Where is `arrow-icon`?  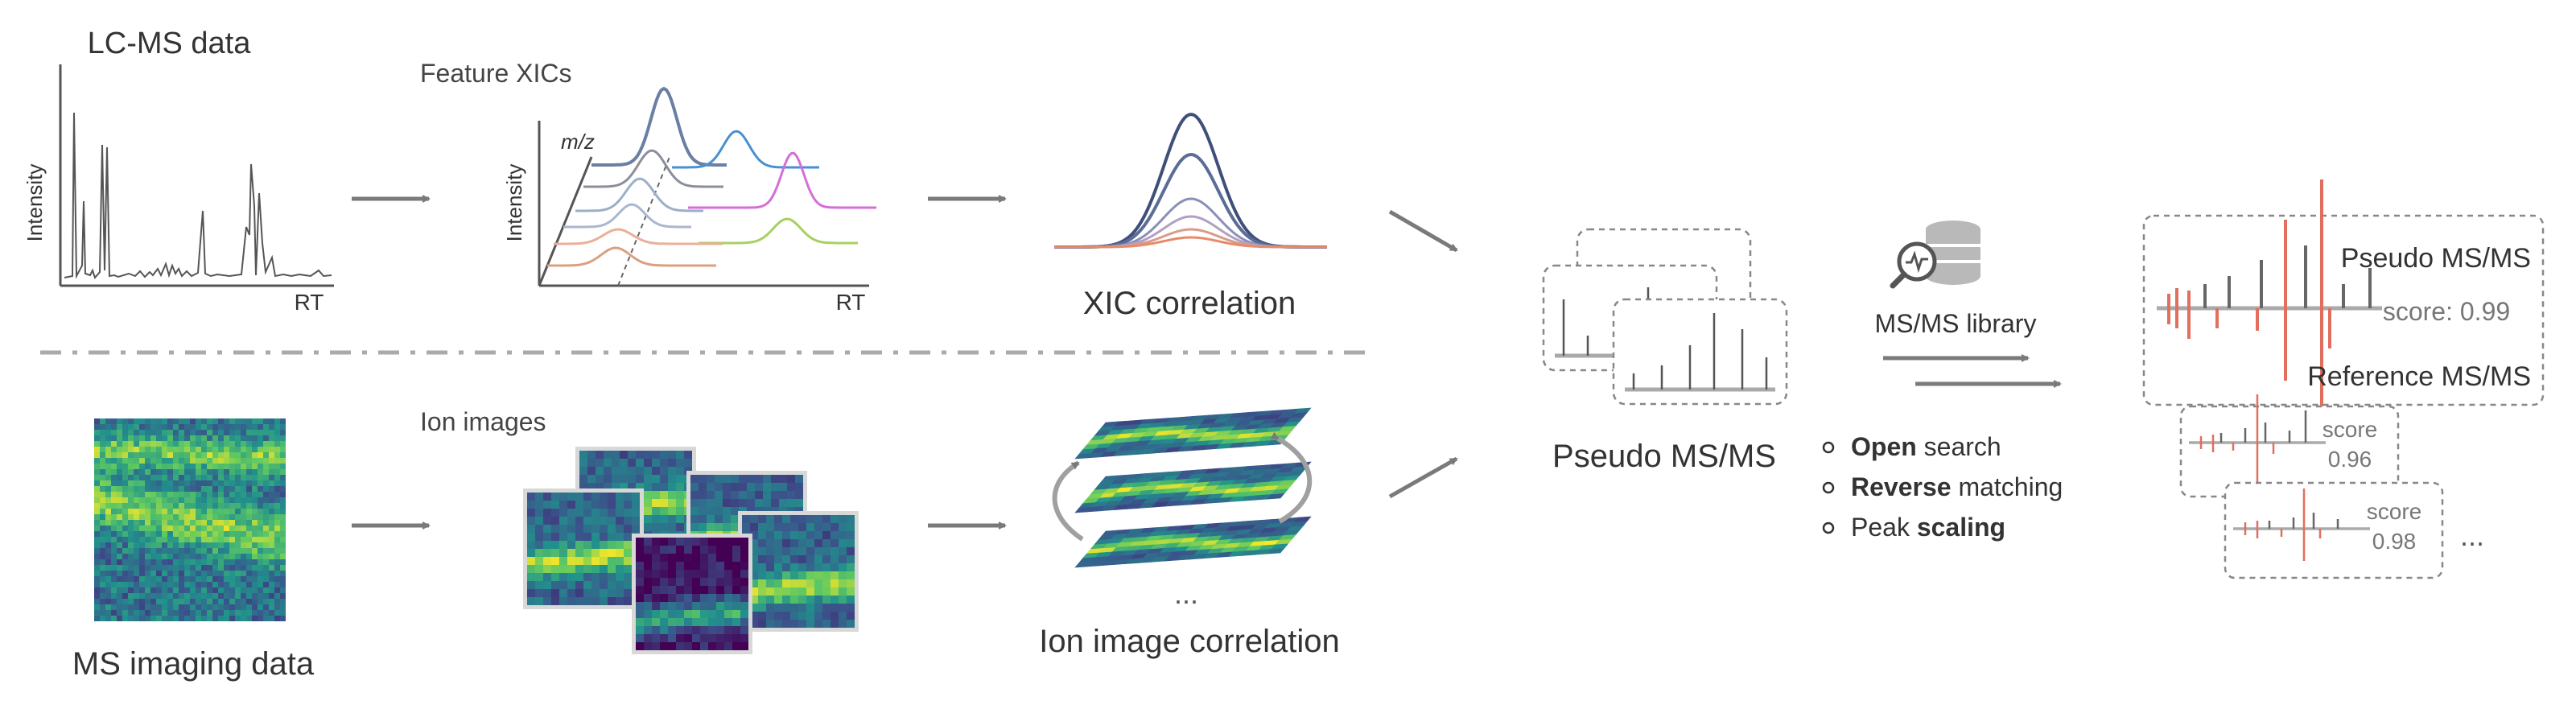
arrow-icon is located at coordinates (1423, 231).